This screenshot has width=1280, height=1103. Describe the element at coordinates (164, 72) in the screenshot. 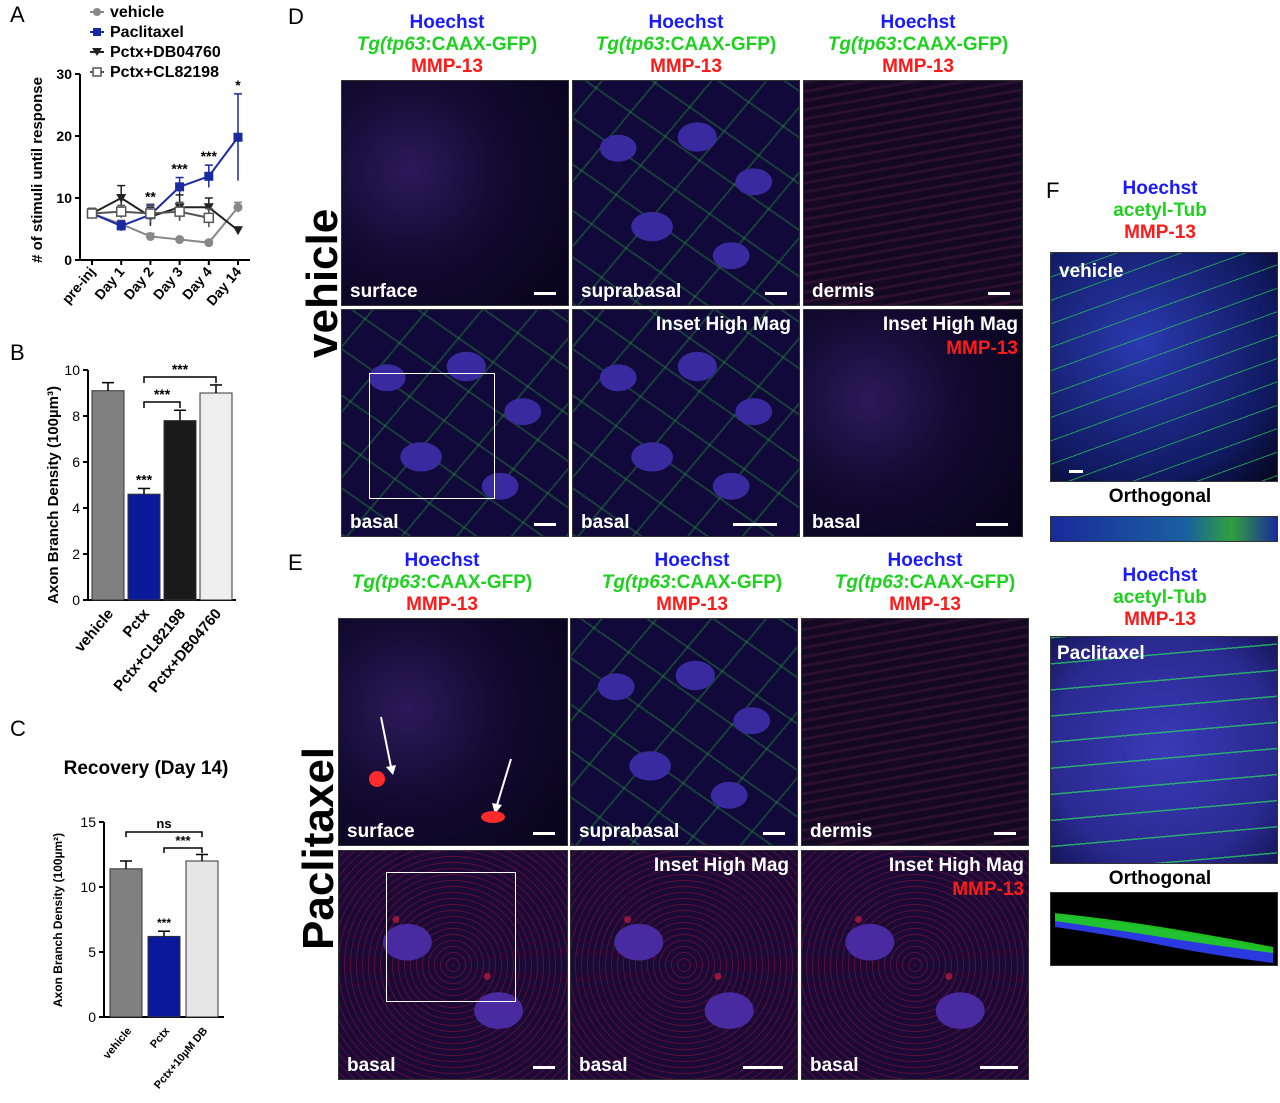

I see `legend-label: Pctx+CL82198` at that location.